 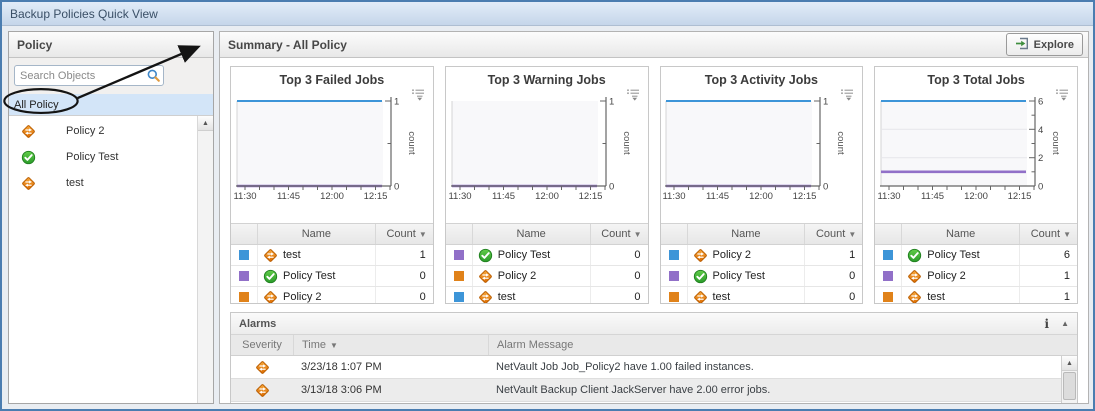 I want to click on info-icon: i, so click(x=1047, y=323).